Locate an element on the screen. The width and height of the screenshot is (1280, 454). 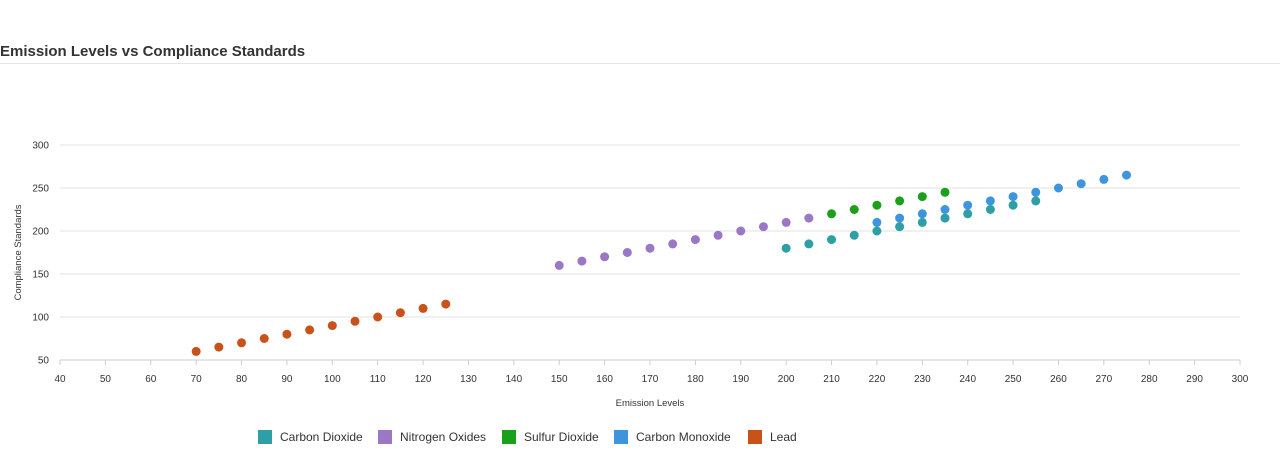
legend-label: Carbon Dioxide is located at coordinates (321, 437).